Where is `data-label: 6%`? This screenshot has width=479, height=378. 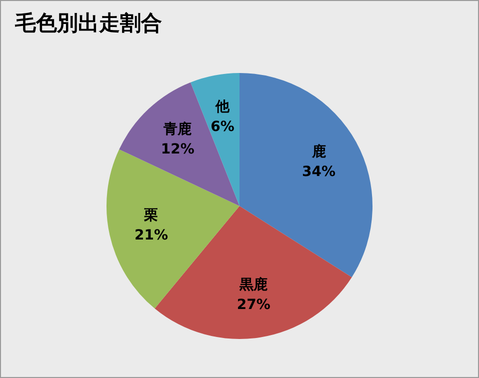 data-label: 6% is located at coordinates (222, 126).